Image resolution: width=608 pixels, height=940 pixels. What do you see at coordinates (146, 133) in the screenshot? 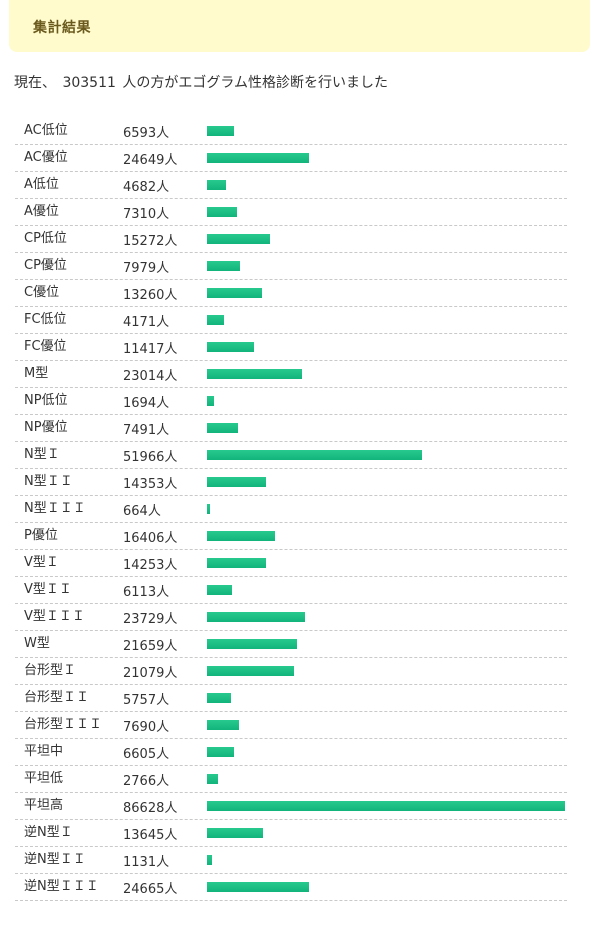
I see `result-count: 6593人` at bounding box center [146, 133].